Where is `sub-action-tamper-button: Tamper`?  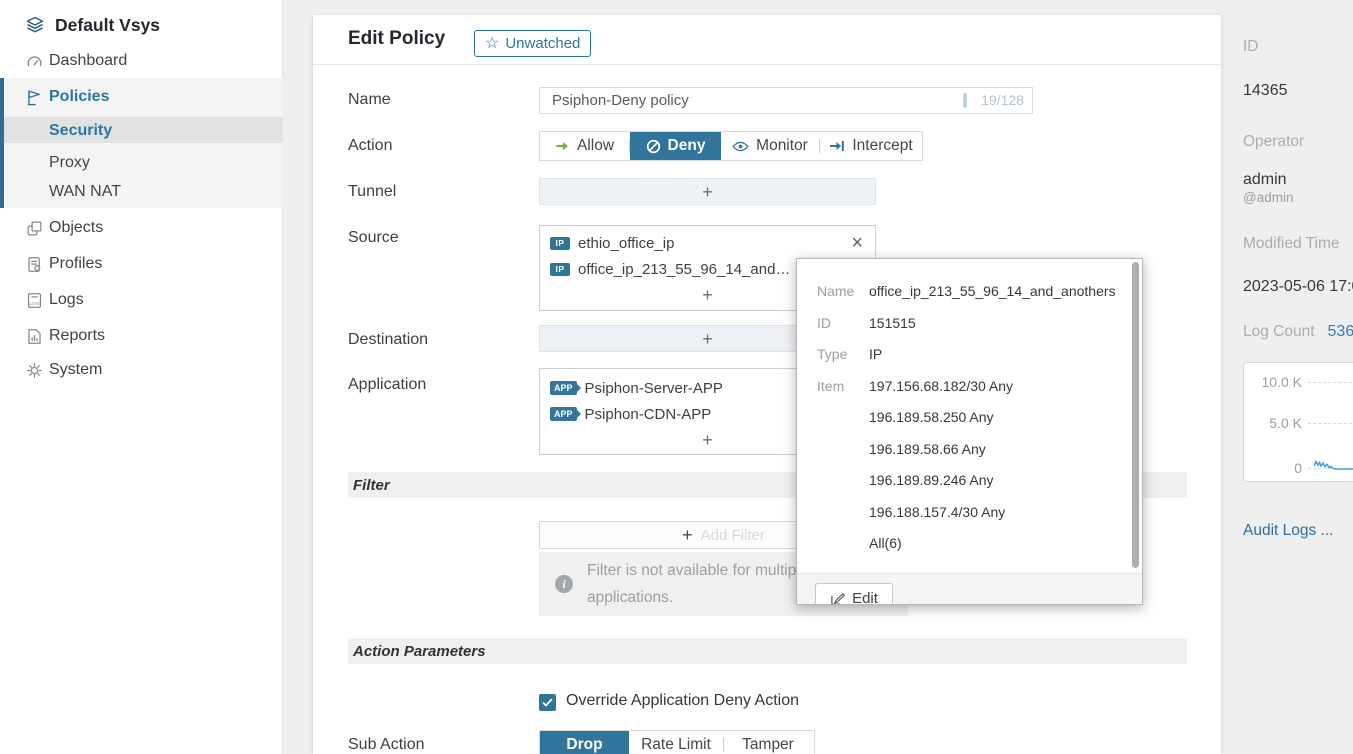 sub-action-tamper-button: Tamper is located at coordinates (768, 744).